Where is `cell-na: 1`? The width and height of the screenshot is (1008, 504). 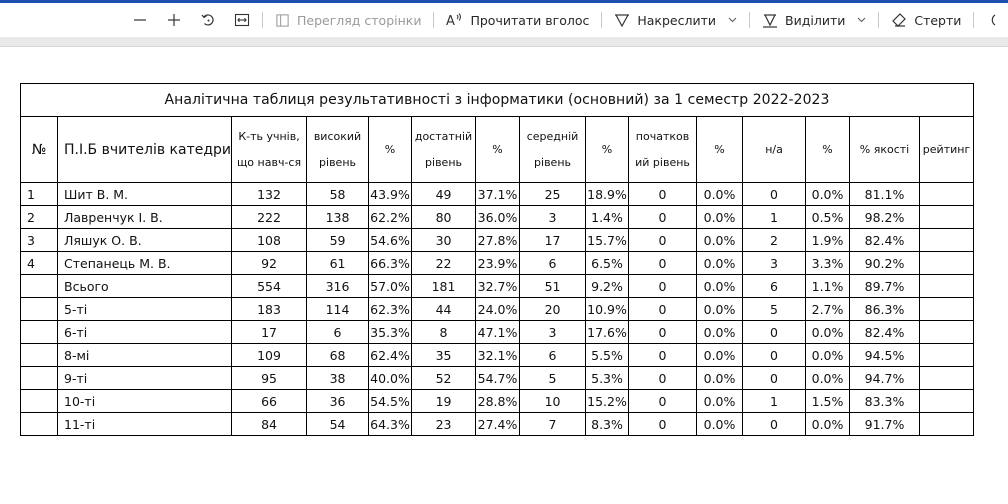 cell-na: 1 is located at coordinates (774, 401).